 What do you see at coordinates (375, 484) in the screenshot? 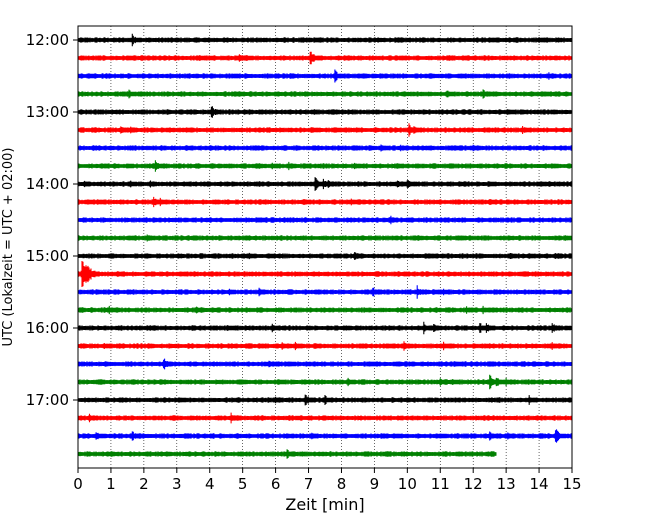
I see `x-tick-label: 9` at bounding box center [375, 484].